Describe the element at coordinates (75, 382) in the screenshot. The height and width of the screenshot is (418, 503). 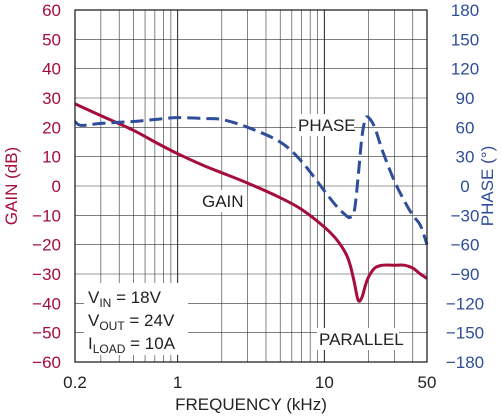
I see `x-tick-label: 0.2` at that location.